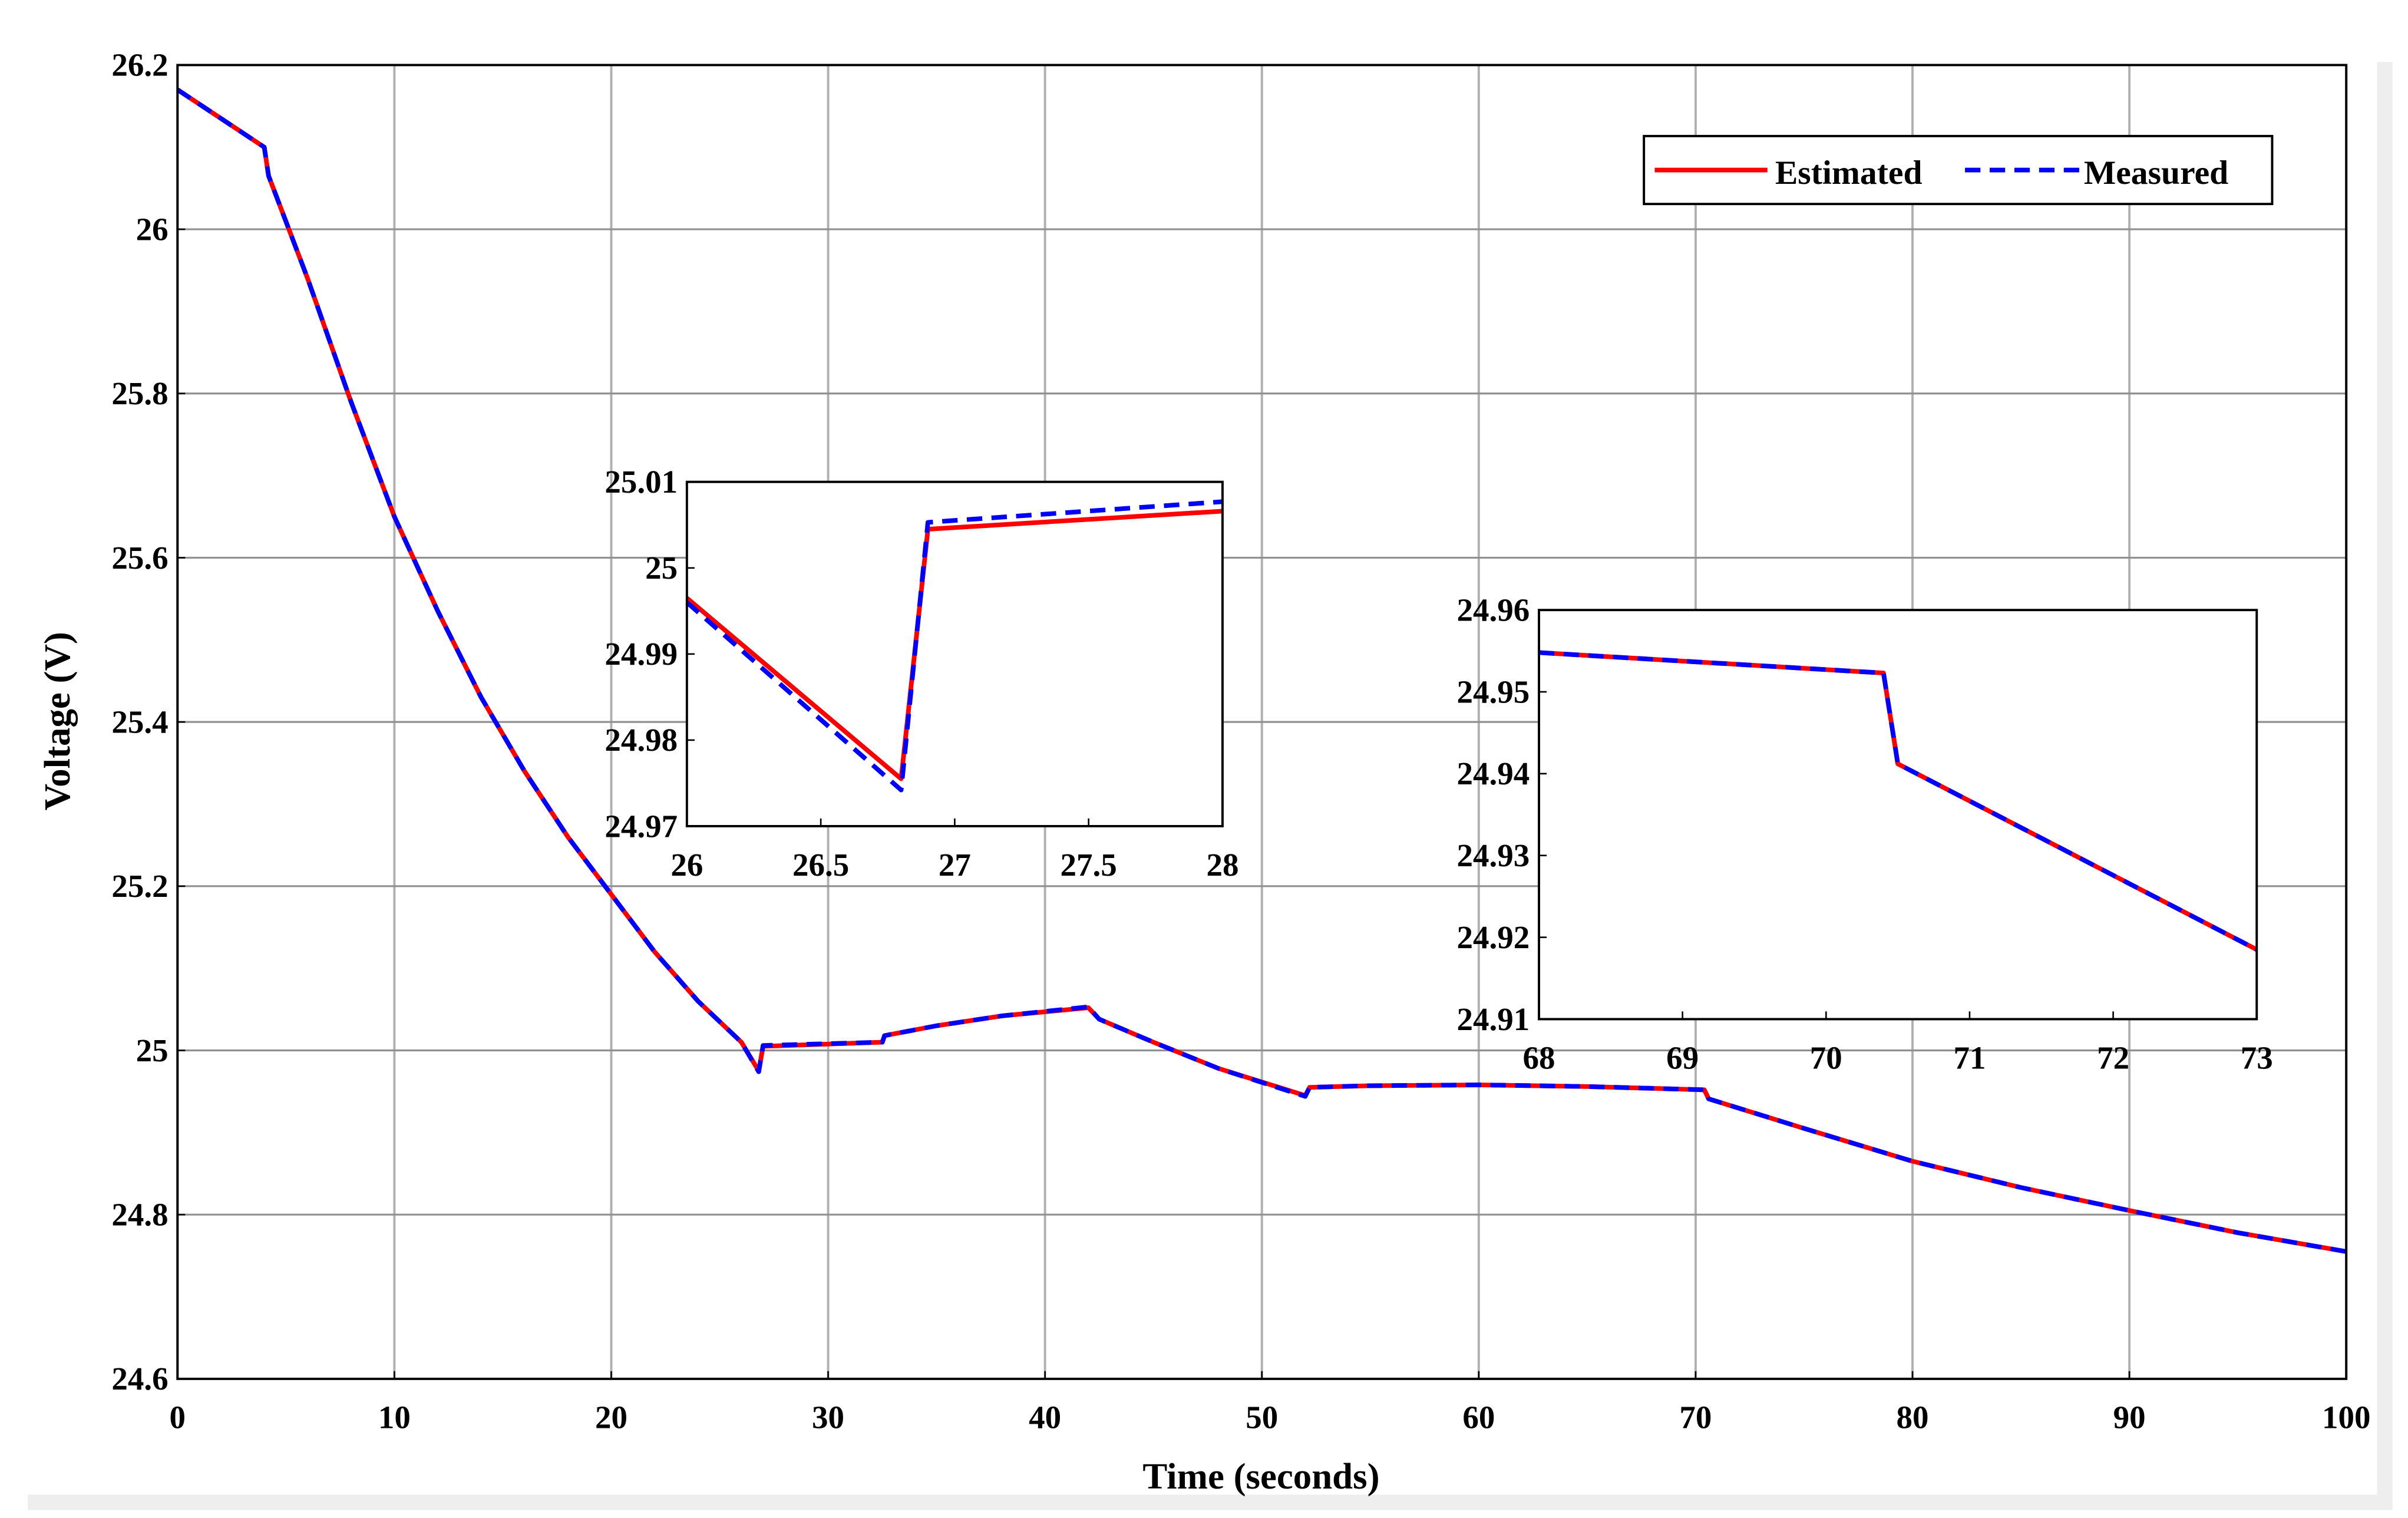 This screenshot has height=1518, width=2408. Describe the element at coordinates (178, 1418) in the screenshot. I see `main-x-tick-label: 0` at that location.